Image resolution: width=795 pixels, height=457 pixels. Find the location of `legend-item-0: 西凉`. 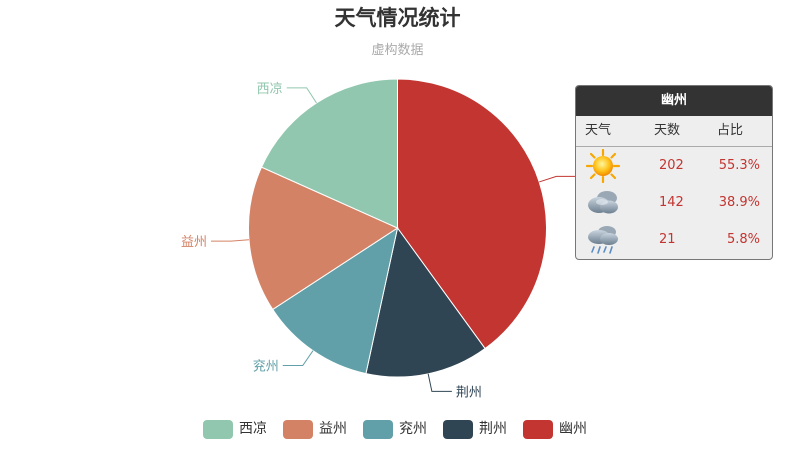

legend-item-0: 西凉 is located at coordinates (238, 430).